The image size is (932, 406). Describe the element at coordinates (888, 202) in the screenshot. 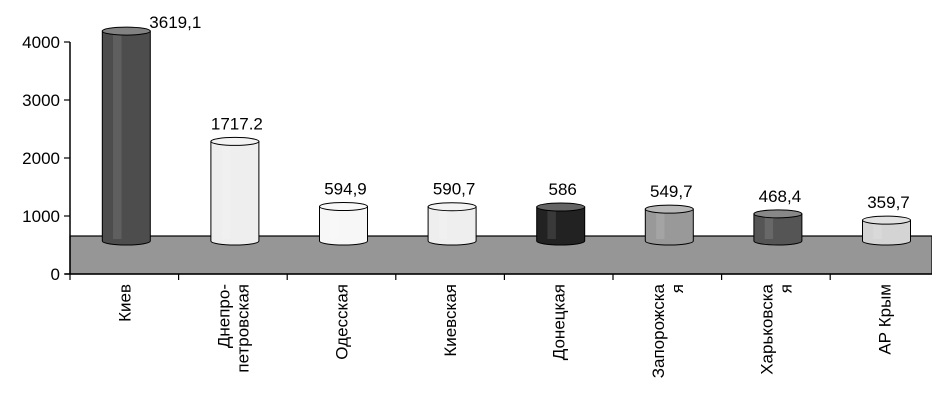

I see `data-label: 359,7` at that location.